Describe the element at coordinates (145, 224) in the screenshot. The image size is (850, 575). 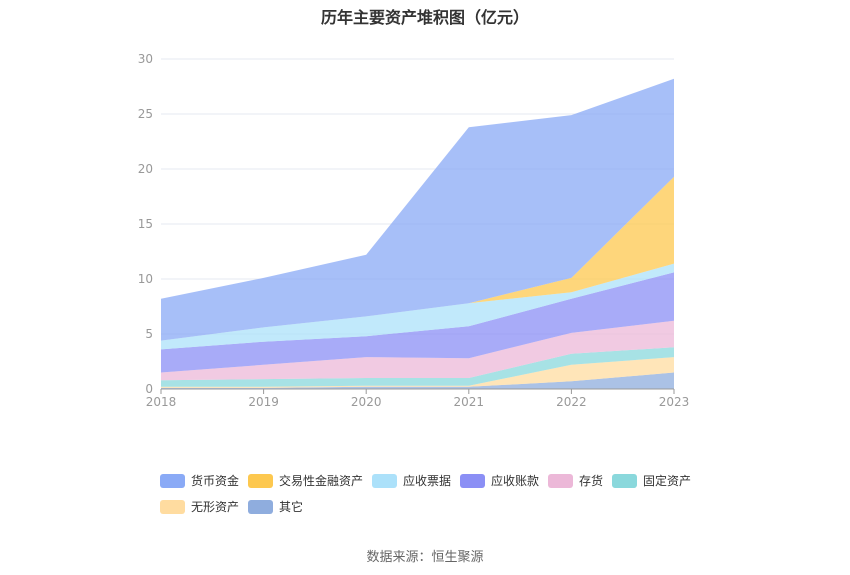
I see `y-tick-label: 15` at that location.